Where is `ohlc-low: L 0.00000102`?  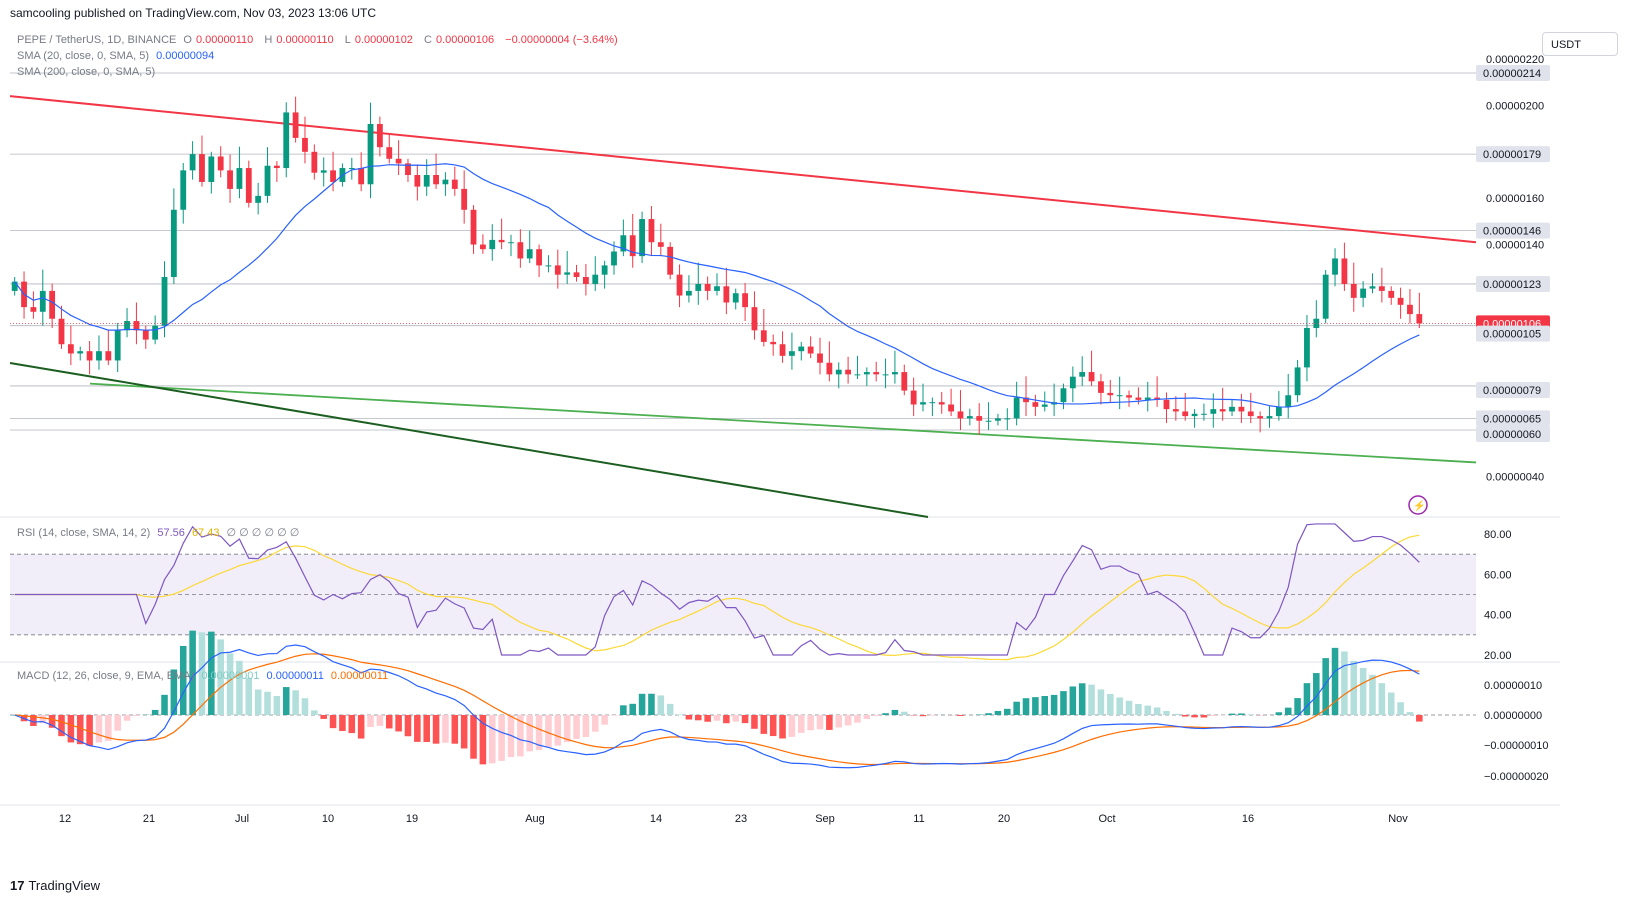 ohlc-low: L 0.00000102 is located at coordinates (381, 40).